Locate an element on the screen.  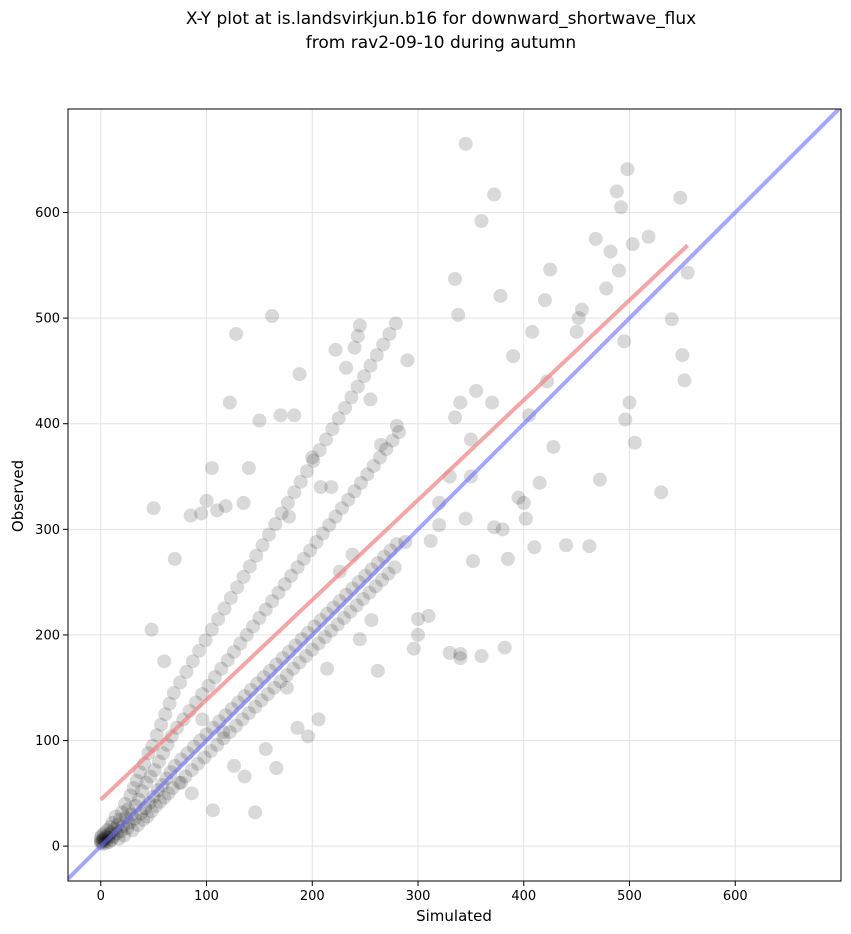
x-tick-label: 500 is located at coordinates (629, 896).